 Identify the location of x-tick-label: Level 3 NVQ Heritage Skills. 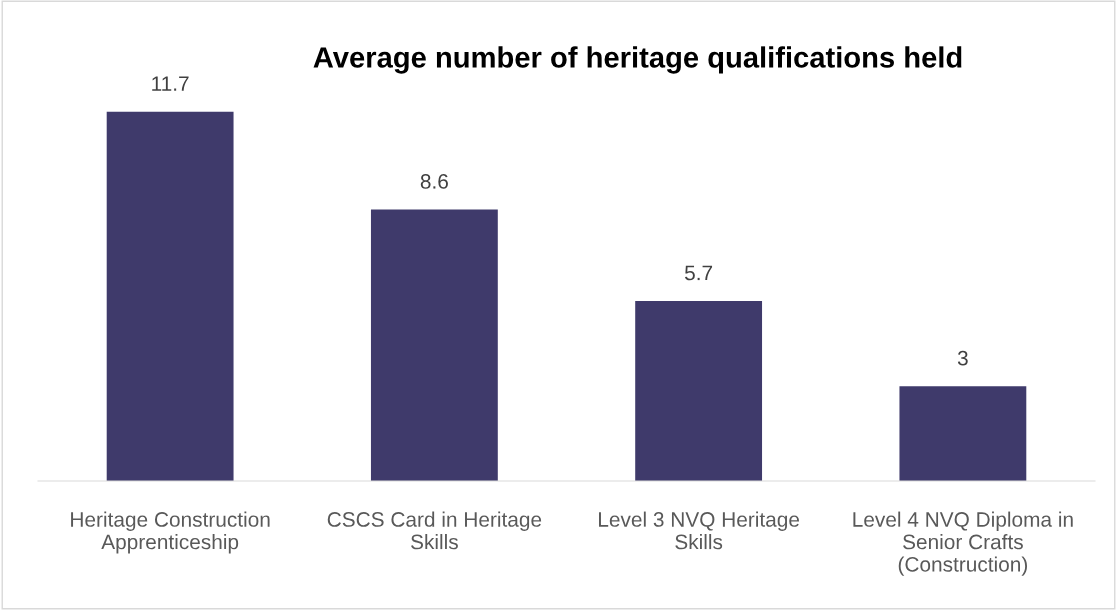
(699, 530).